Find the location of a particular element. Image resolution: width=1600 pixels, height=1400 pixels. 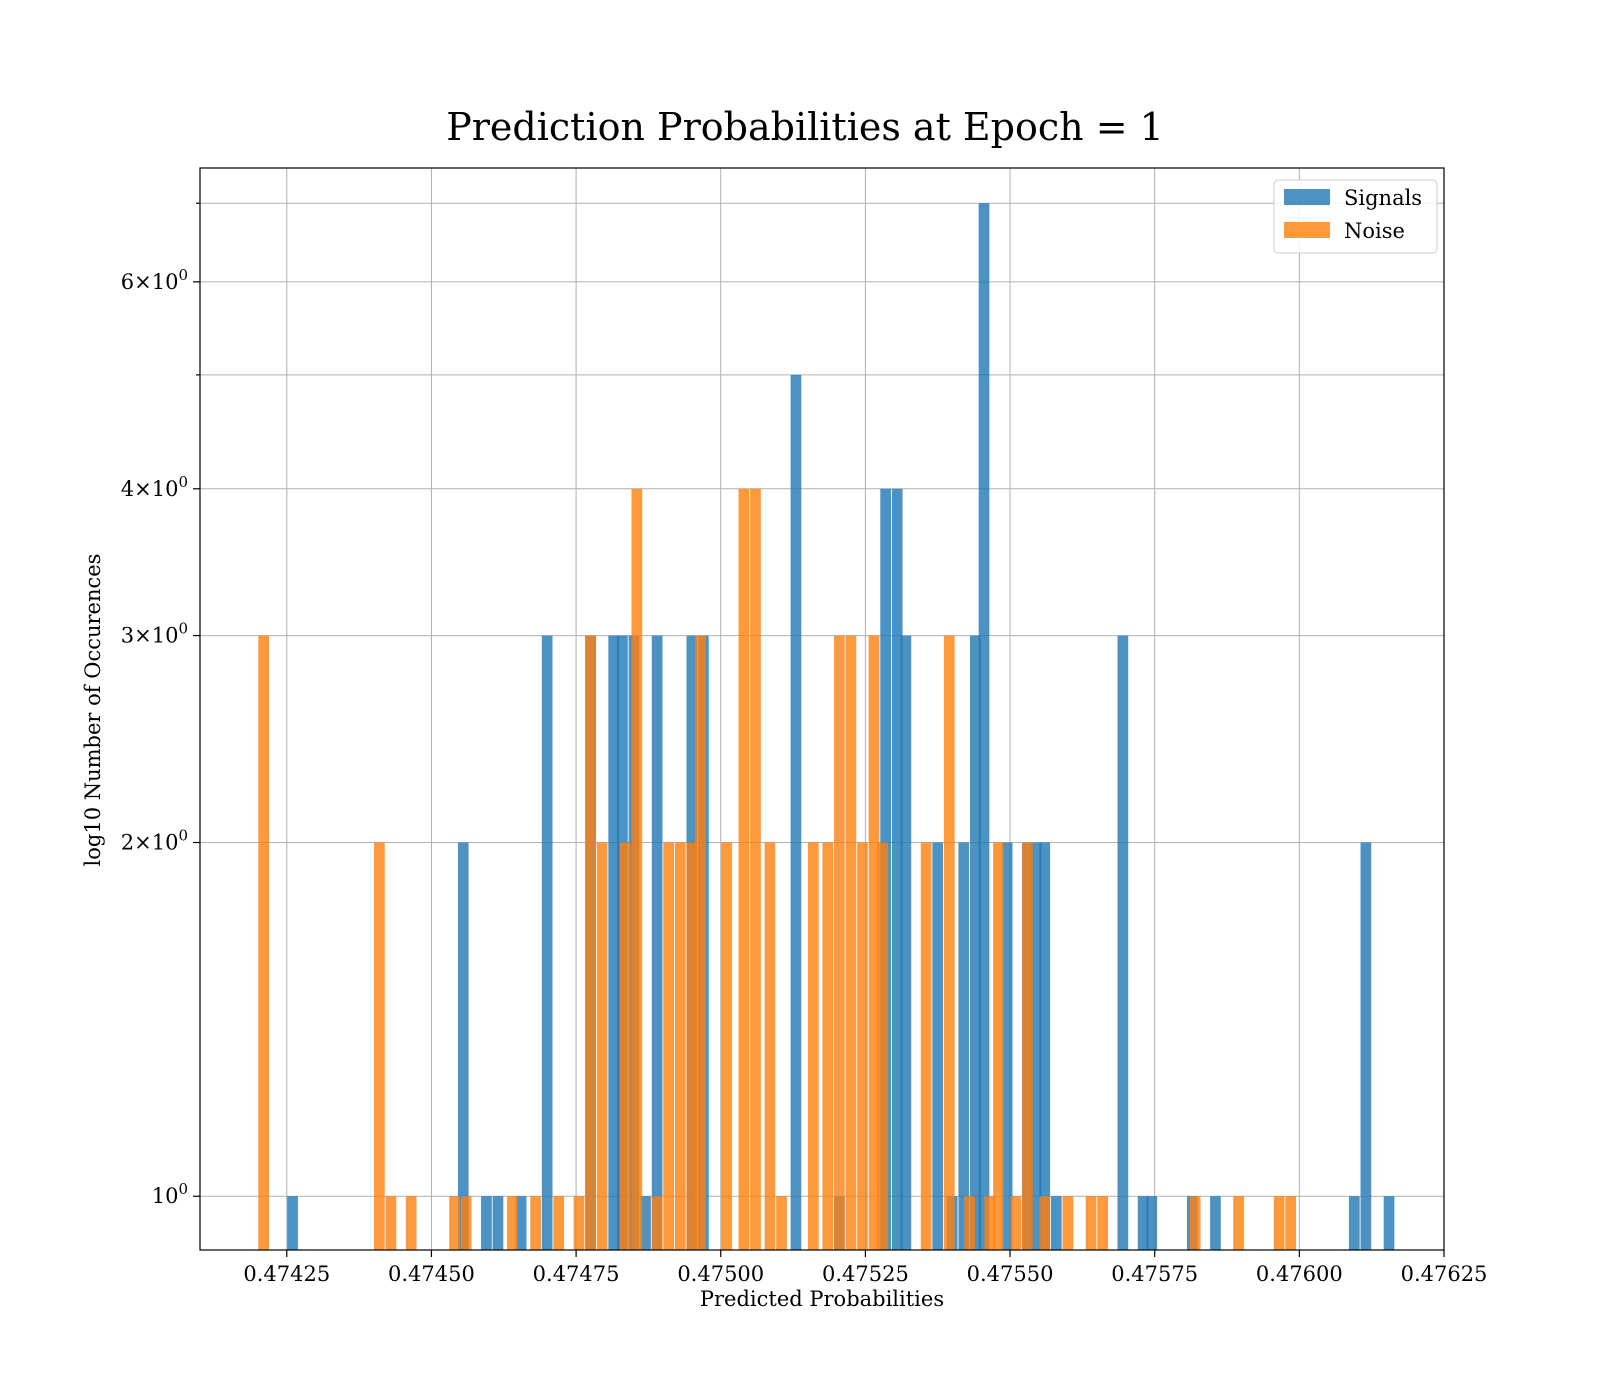

y-tick-label: 2×100 is located at coordinates (154, 841).